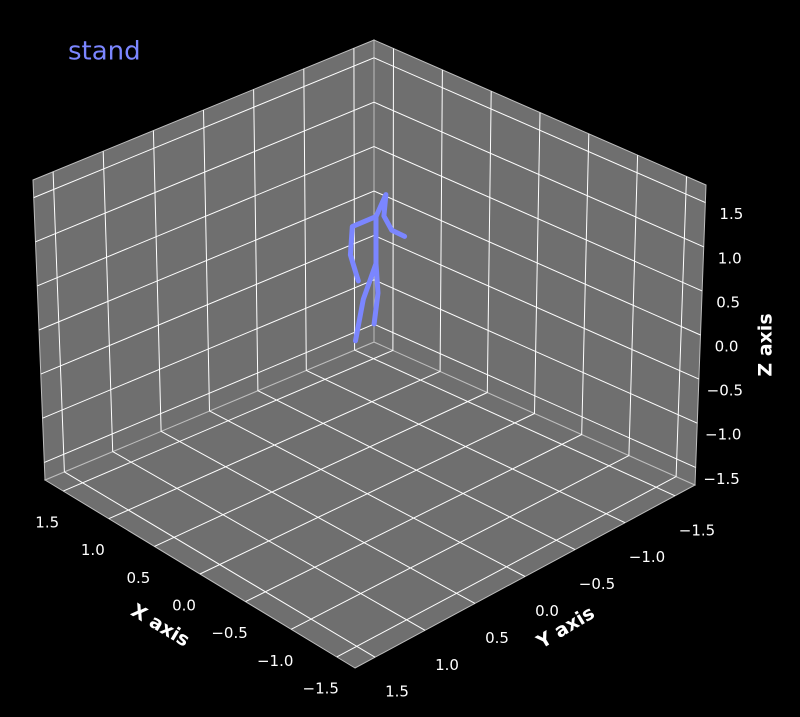 This screenshot has height=717, width=800. Describe the element at coordinates (321, 688) in the screenshot. I see `x-tick-label: −1.5` at that location.